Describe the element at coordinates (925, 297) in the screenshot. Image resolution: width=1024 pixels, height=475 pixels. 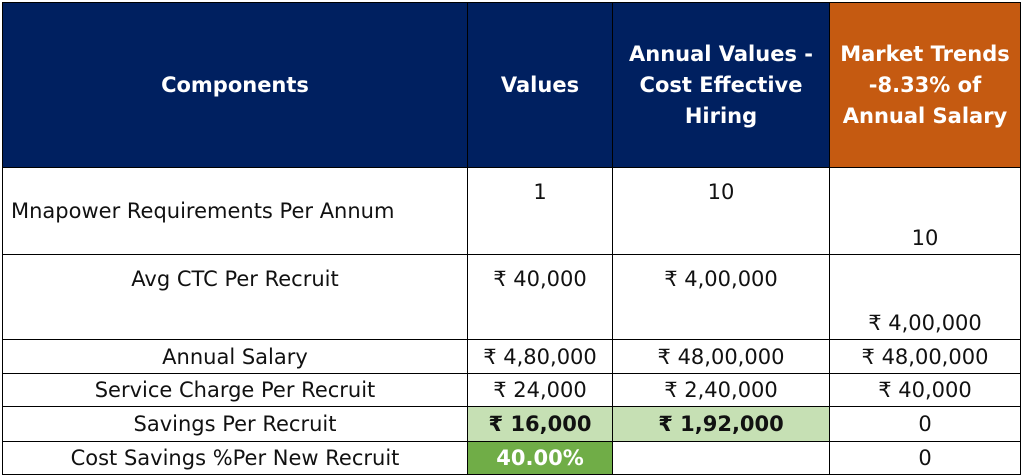
I see `row-market: ₹ 4,00,000` at that location.